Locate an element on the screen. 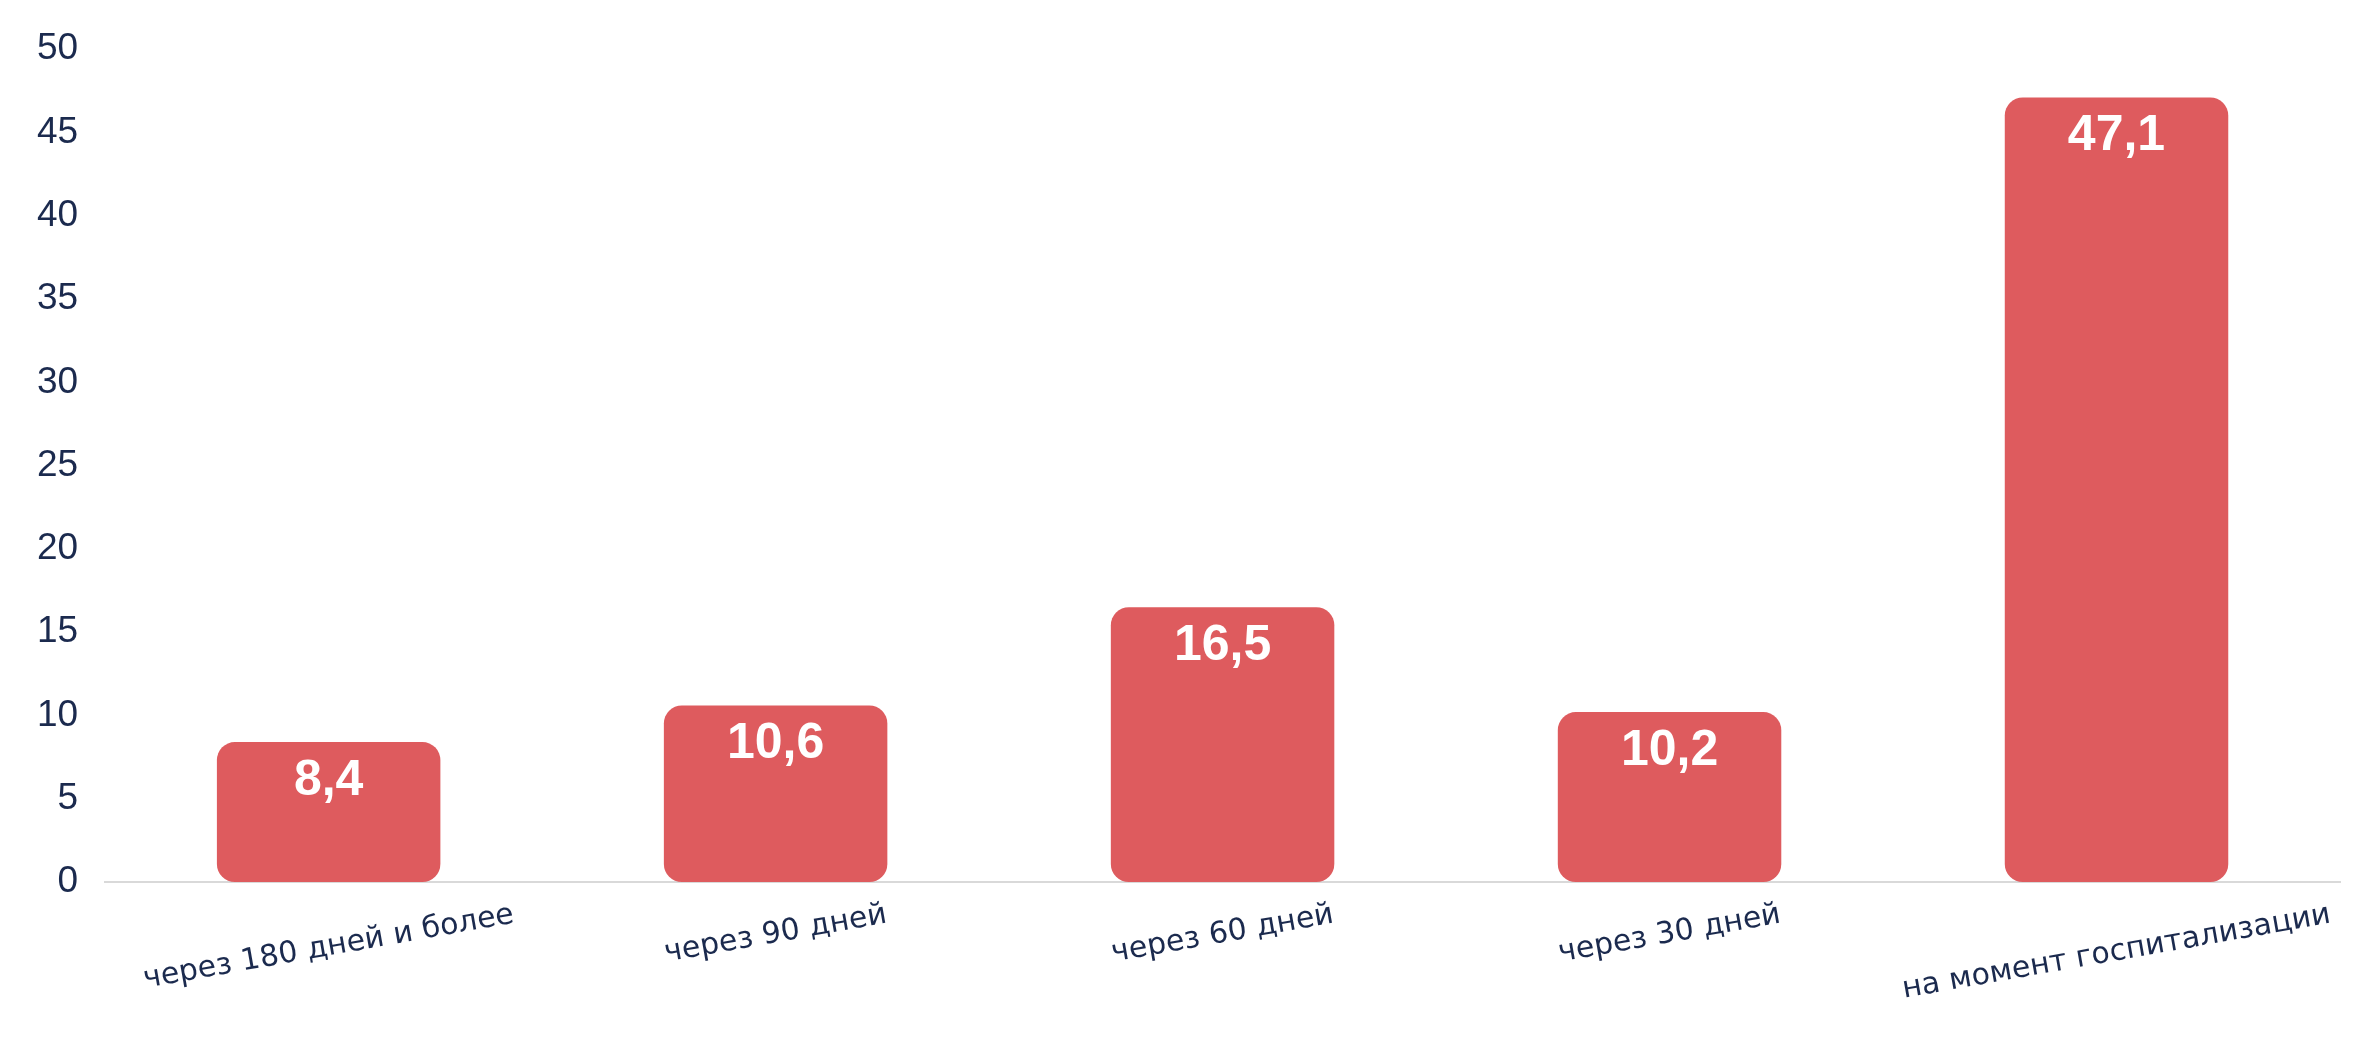 Image resolution: width=2360 pixels, height=1052 pixels. y-tick-label: 45 is located at coordinates (58, 130).